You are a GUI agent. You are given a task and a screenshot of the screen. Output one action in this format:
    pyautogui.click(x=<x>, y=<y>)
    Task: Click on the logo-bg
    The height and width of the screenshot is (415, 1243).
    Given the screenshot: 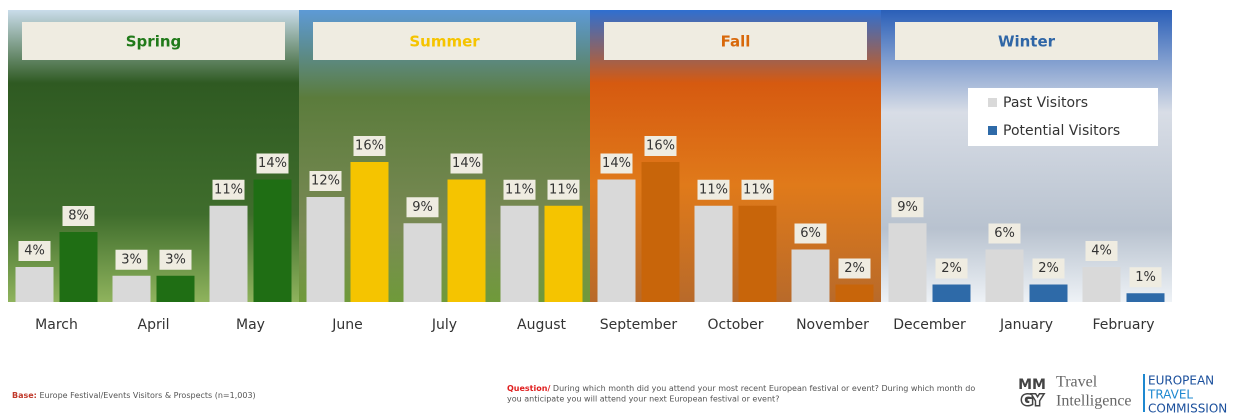 What is the action you would take?
    pyautogui.click(x=1032, y=393)
    